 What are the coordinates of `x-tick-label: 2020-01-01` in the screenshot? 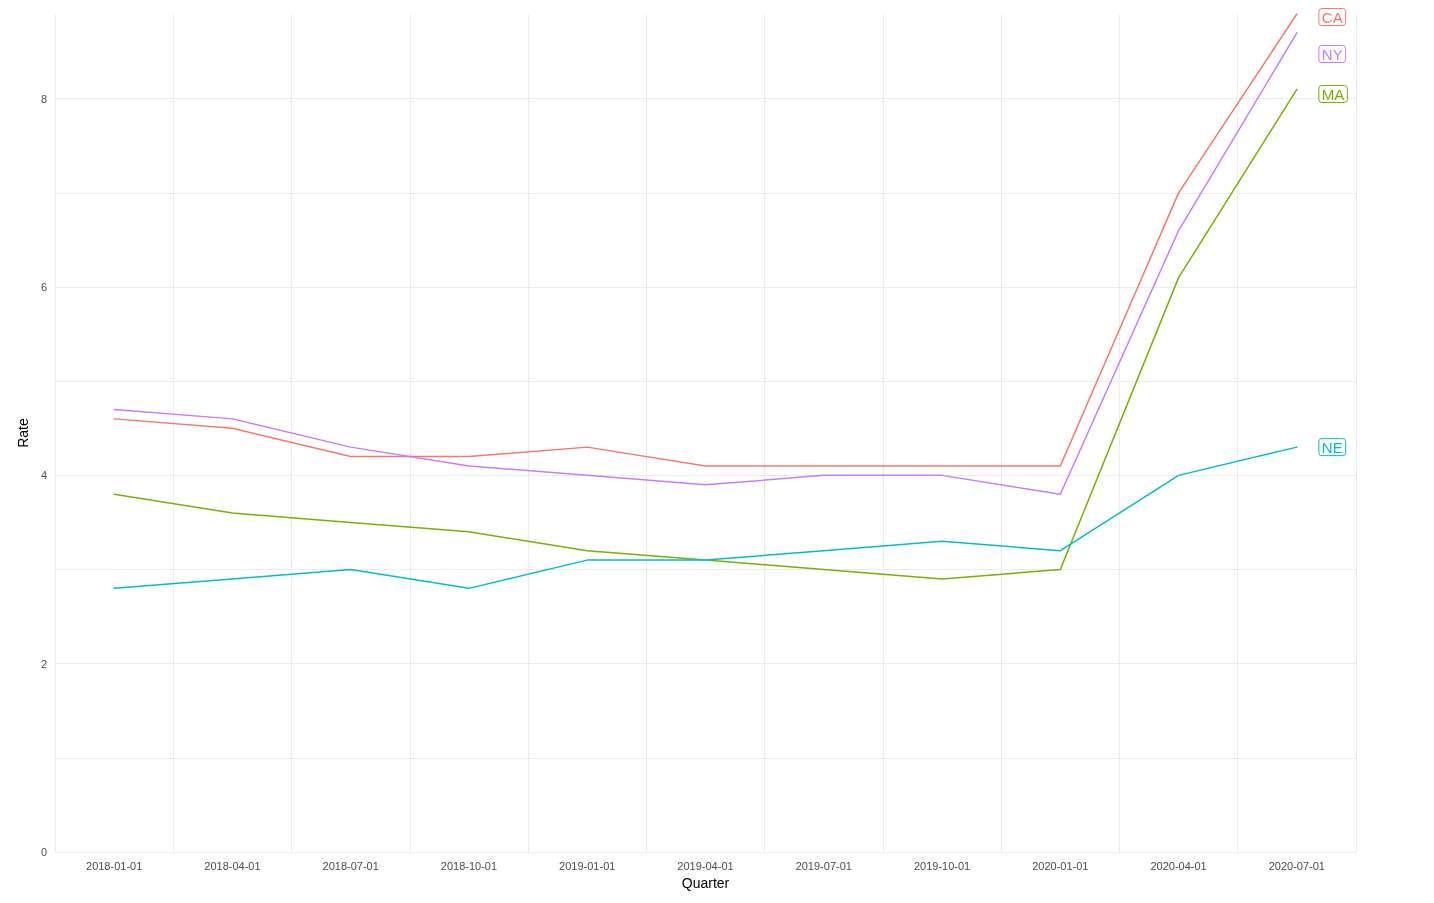 It's located at (1060, 865).